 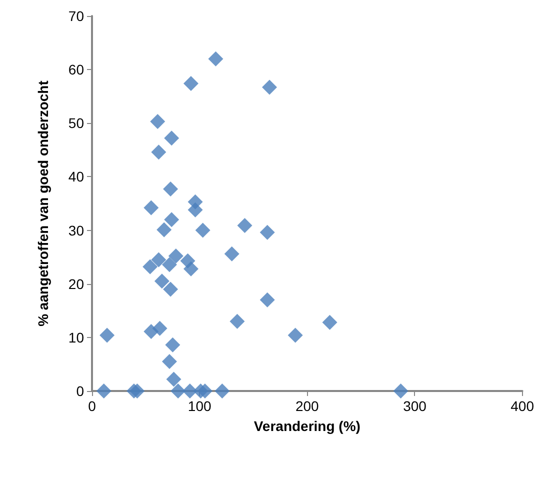 I want to click on x-tick-label: 100, so click(x=200, y=406).